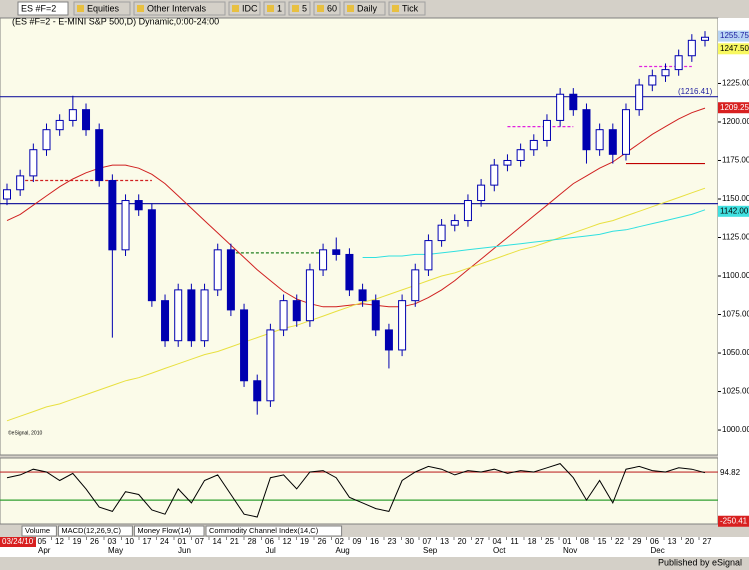 Image resolution: width=749 pixels, height=570 pixels. I want to click on y-tick-label: 1200.00, so click(735, 121).